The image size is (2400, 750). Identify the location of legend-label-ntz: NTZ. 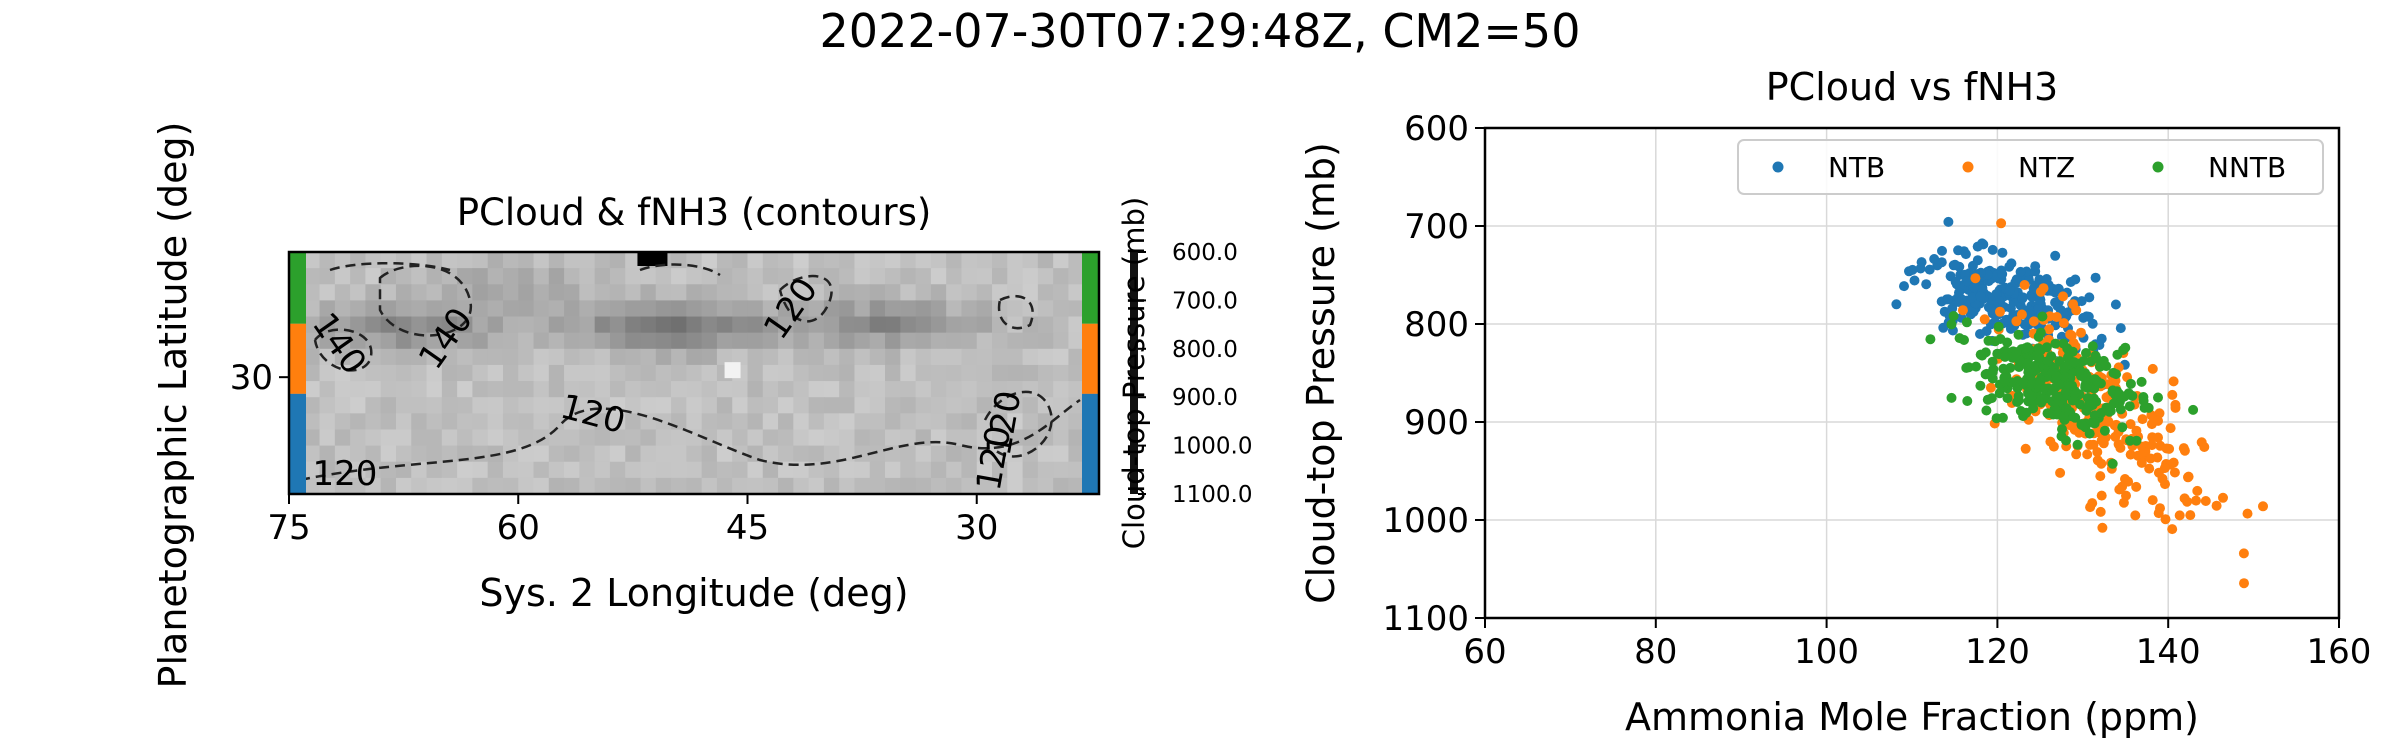
(2046, 167).